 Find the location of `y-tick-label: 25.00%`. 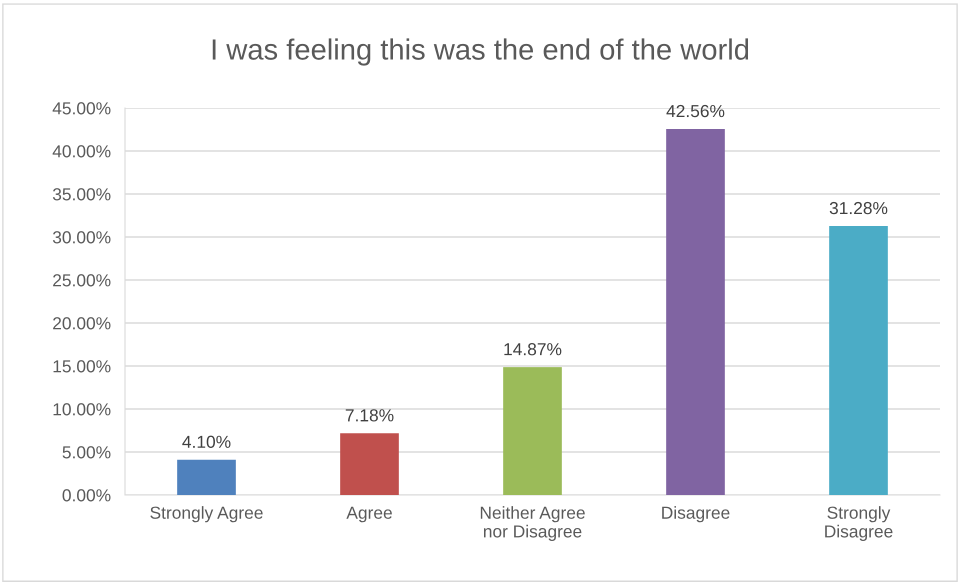

y-tick-label: 25.00% is located at coordinates (81, 280).